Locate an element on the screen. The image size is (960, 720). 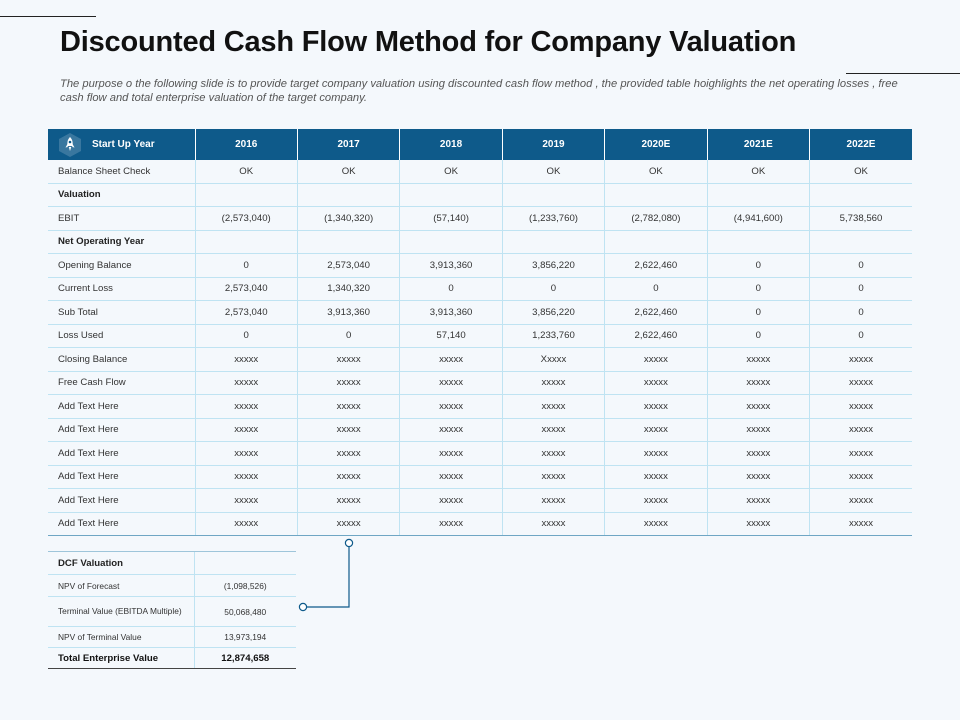
table-row: Valuation is located at coordinates (480, 195).